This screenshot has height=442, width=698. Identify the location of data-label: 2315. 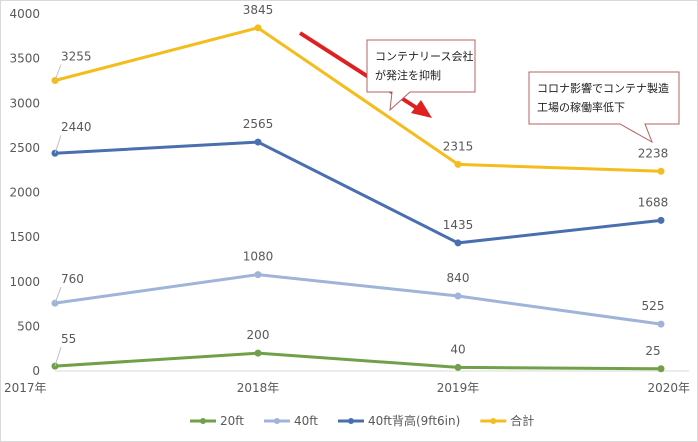
(458, 146).